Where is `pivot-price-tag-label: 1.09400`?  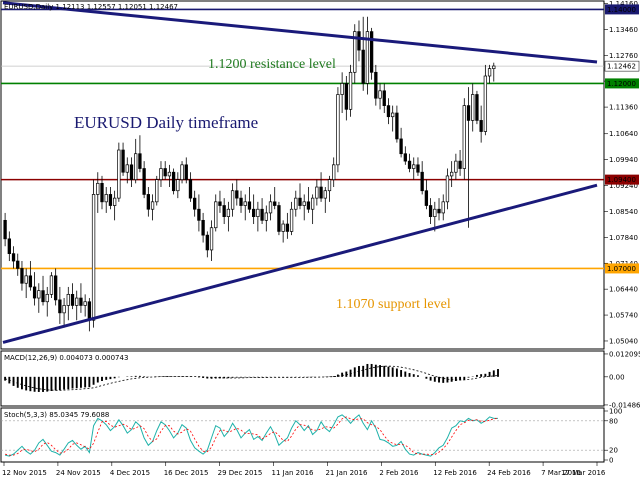 pivot-price-tag-label: 1.09400 is located at coordinates (621, 180).